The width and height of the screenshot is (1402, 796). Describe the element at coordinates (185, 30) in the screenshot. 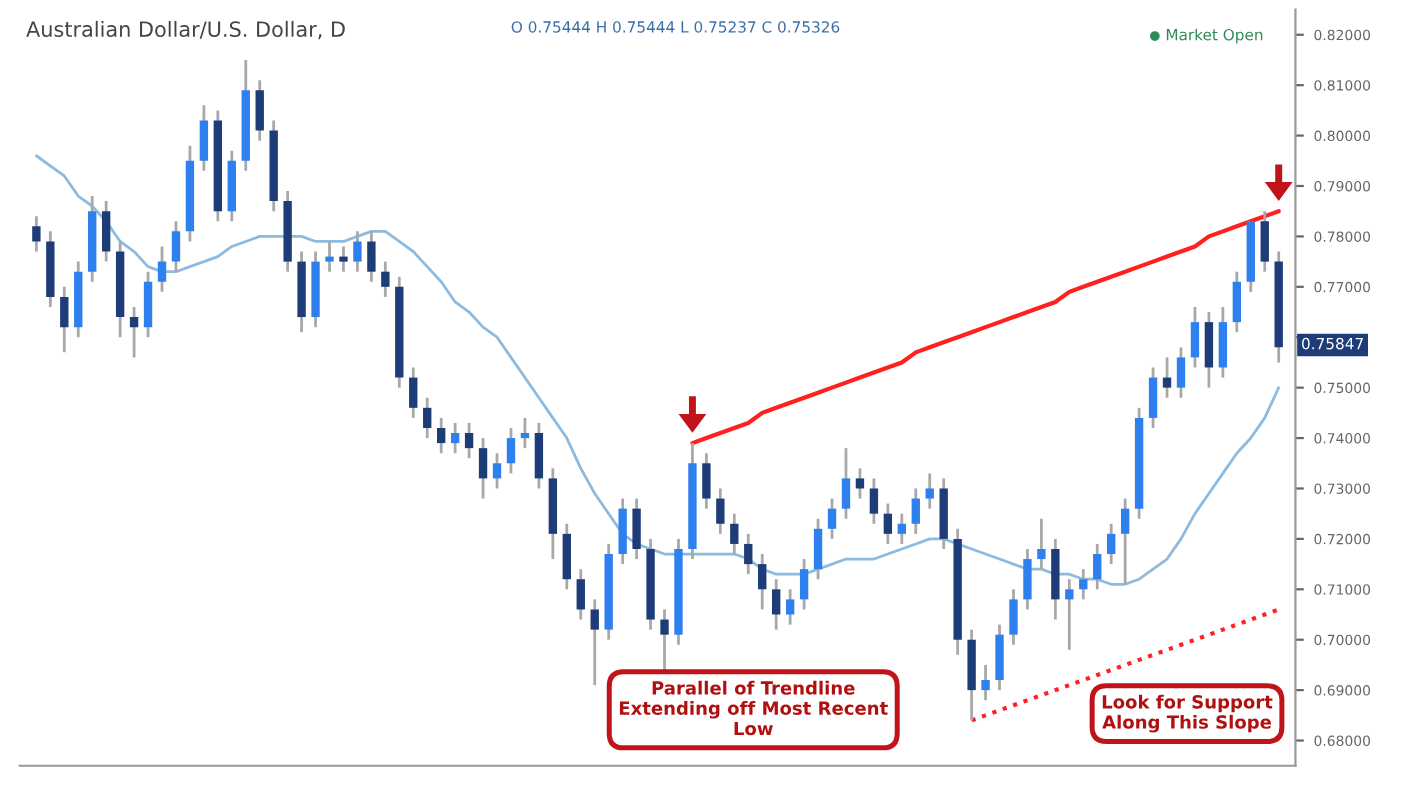

I see `chart-title: Australian Dollar/U.S. Dollar, D` at that location.